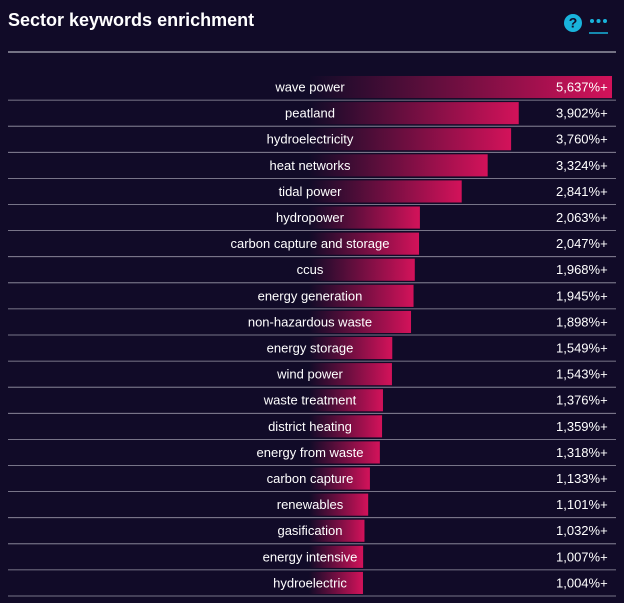 The height and width of the screenshot is (603, 624). What do you see at coordinates (582, 400) in the screenshot?
I see `value-label: 1,376%+` at bounding box center [582, 400].